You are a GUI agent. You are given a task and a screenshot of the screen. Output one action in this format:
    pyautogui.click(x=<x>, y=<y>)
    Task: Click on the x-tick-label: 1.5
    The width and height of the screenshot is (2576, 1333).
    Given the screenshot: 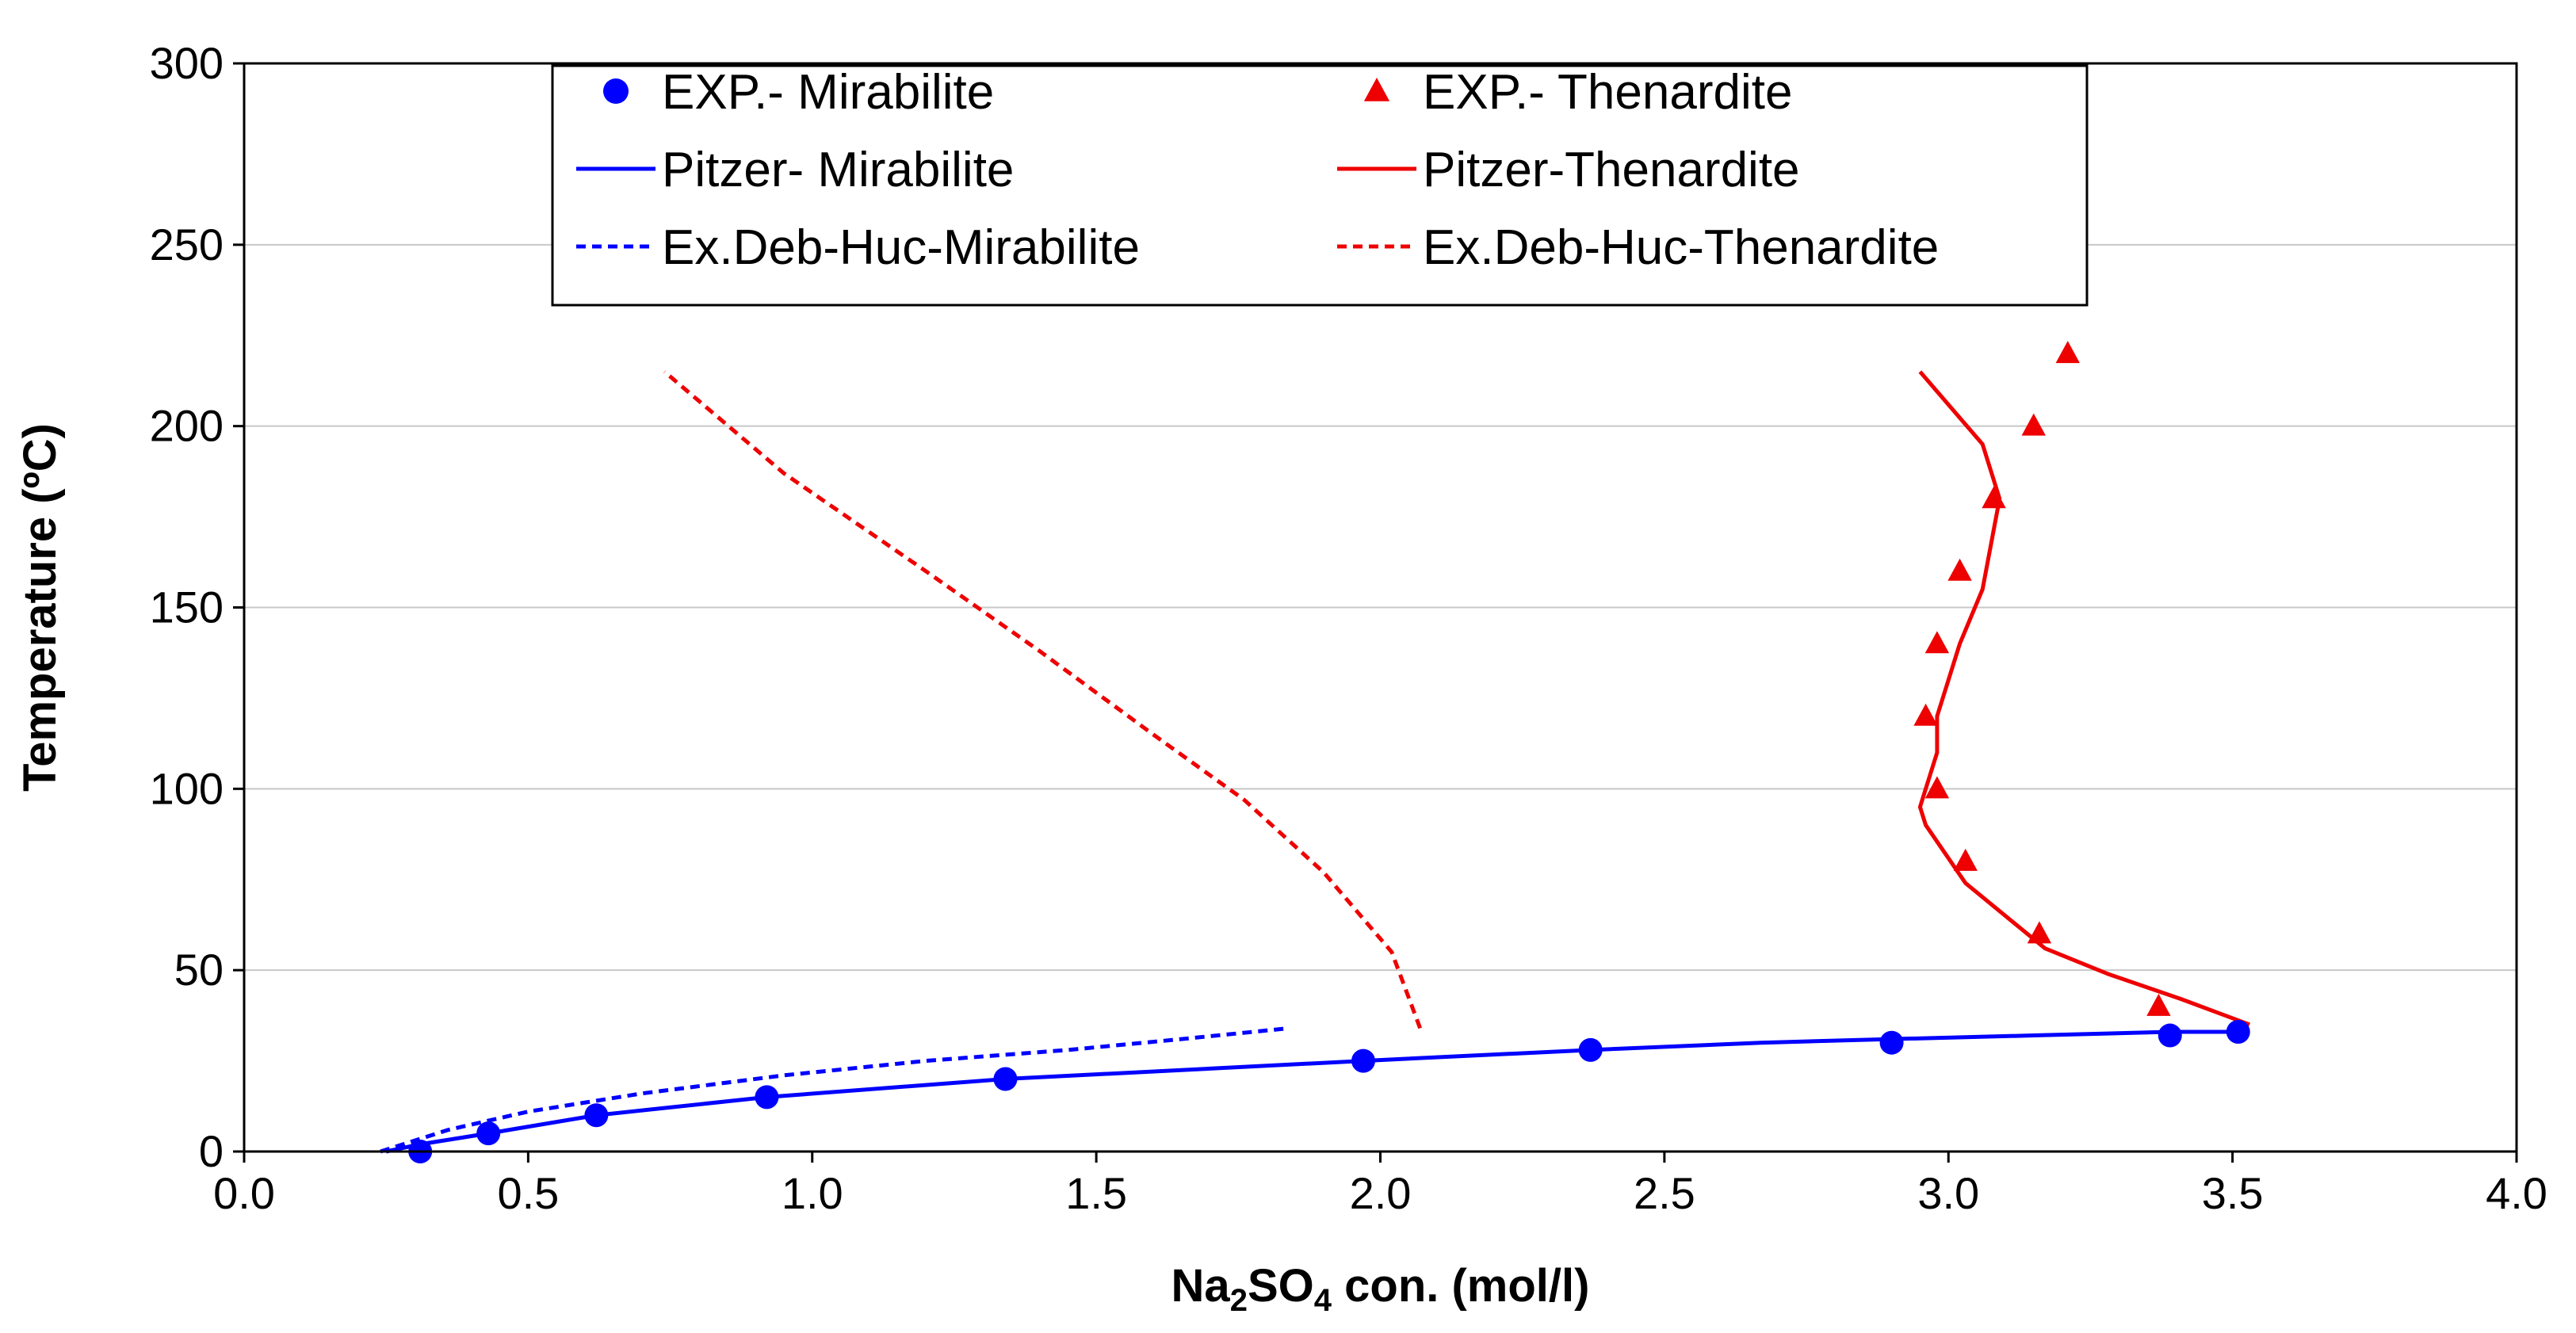 What is the action you would take?
    pyautogui.click(x=1096, y=1193)
    